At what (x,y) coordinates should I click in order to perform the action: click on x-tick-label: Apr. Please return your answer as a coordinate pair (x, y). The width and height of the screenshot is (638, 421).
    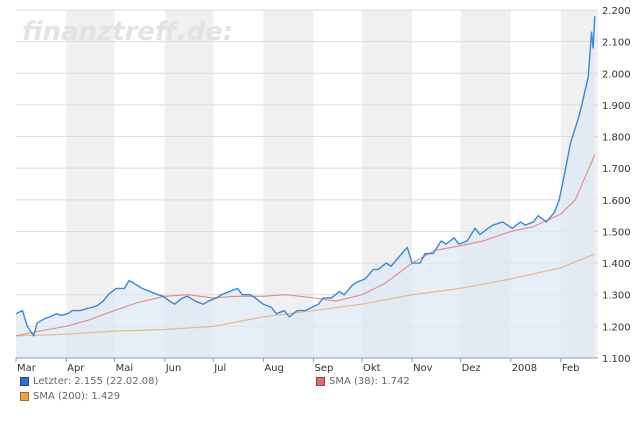
    Looking at the image, I should click on (76, 368).